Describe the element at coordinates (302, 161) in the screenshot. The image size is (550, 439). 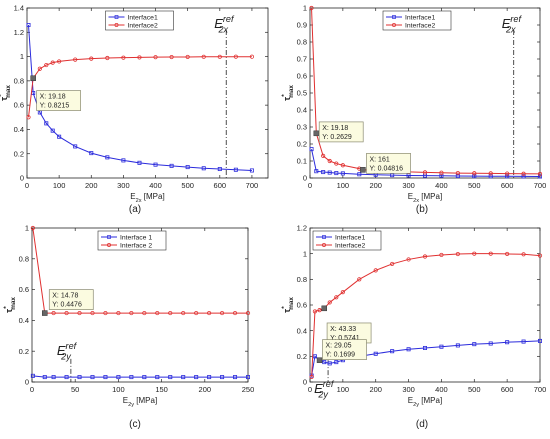
I see `y-tick-label: 0.1` at that location.